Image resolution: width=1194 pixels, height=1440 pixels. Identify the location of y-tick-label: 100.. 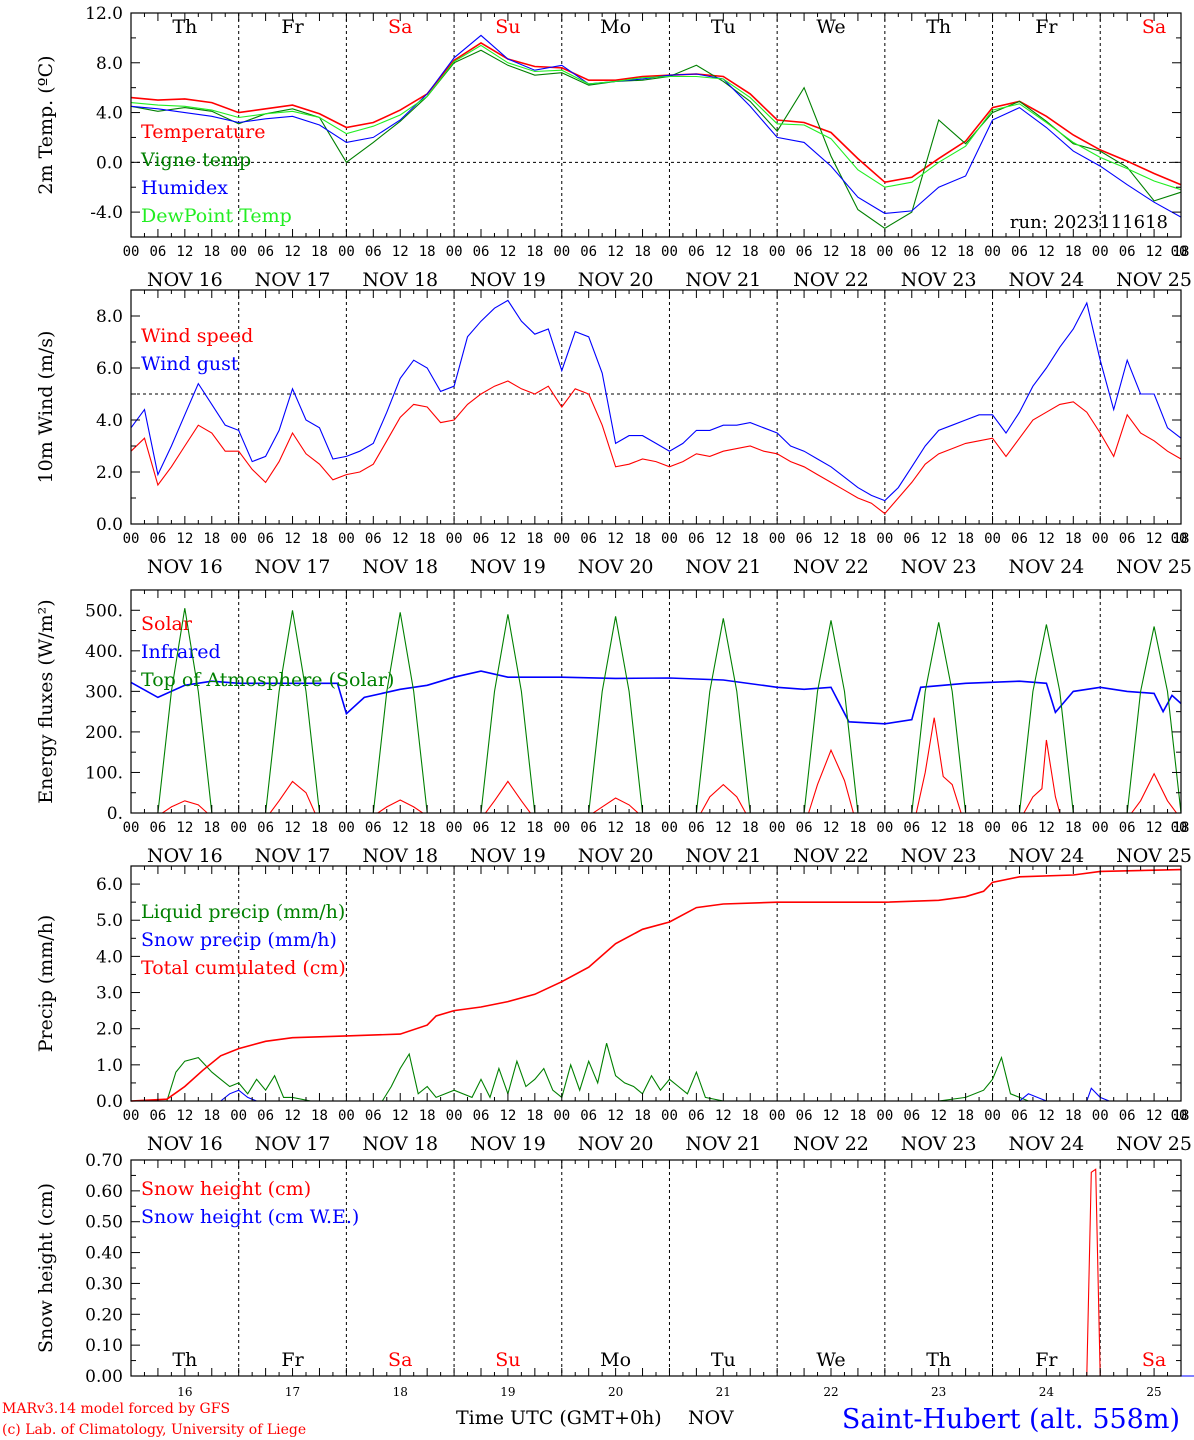
(104, 773).